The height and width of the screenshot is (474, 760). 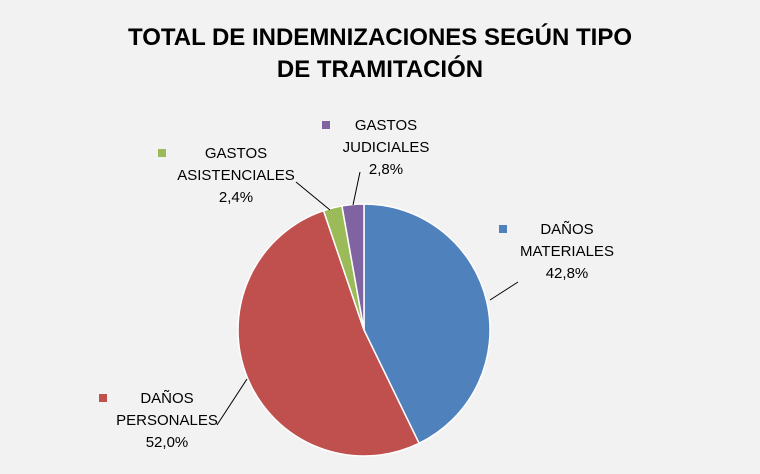 I want to click on data-label-value-gastos-judiciales: 2,8%, so click(x=386, y=169).